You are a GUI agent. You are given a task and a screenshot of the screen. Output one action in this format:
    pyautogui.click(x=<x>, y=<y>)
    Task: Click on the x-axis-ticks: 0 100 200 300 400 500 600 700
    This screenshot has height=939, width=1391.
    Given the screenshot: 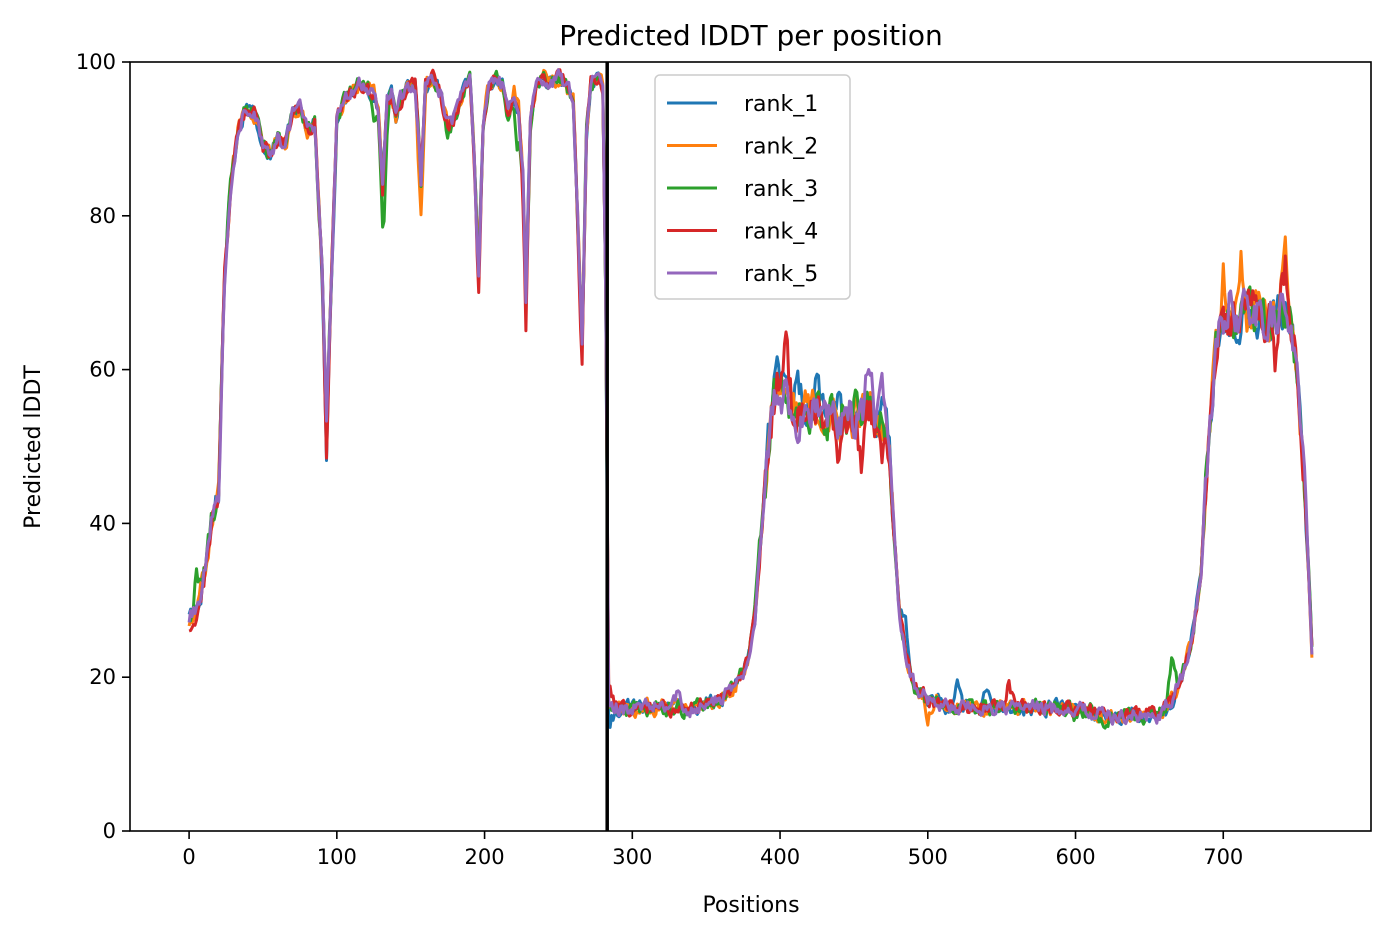 What is the action you would take?
    pyautogui.click(x=712, y=850)
    